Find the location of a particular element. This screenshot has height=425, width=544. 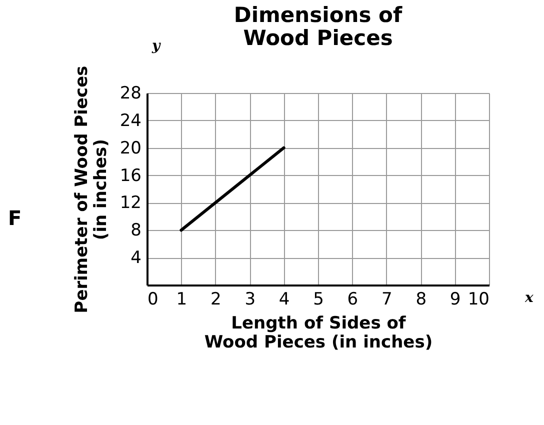

chart-title: Dimensions of Wood Pieces is located at coordinates (318, 26).